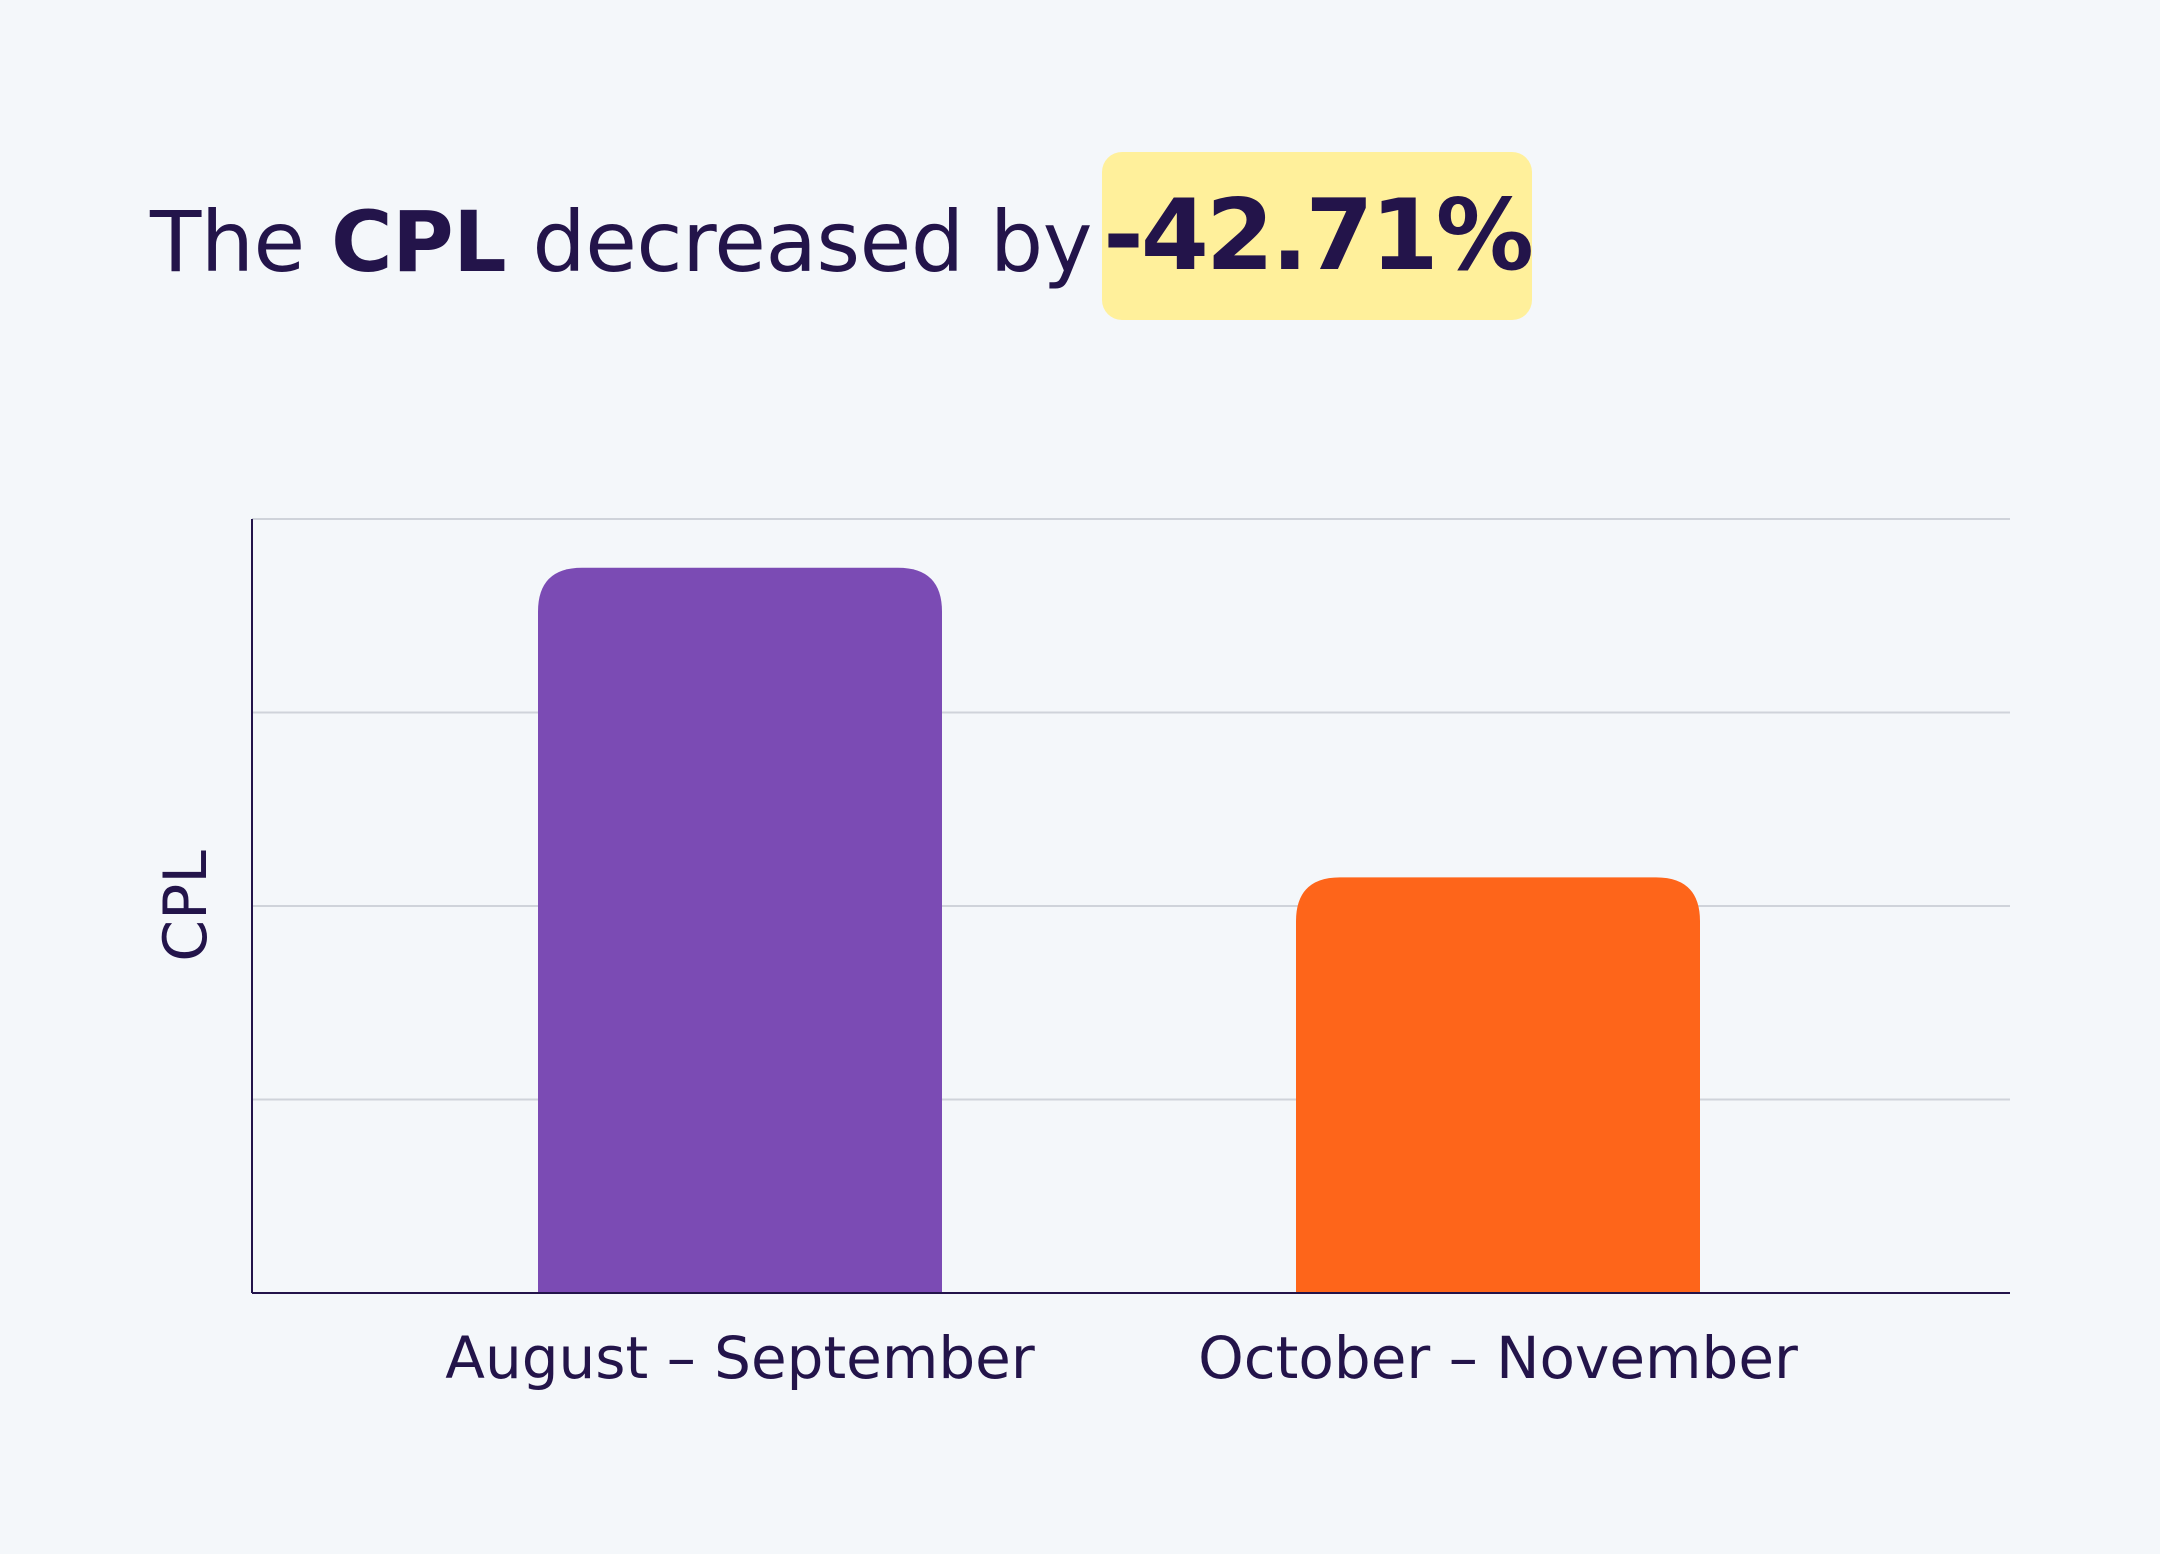 This screenshot has height=1554, width=2160. What do you see at coordinates (812, 242) in the screenshot?
I see `headline-suffix: decreased by` at bounding box center [812, 242].